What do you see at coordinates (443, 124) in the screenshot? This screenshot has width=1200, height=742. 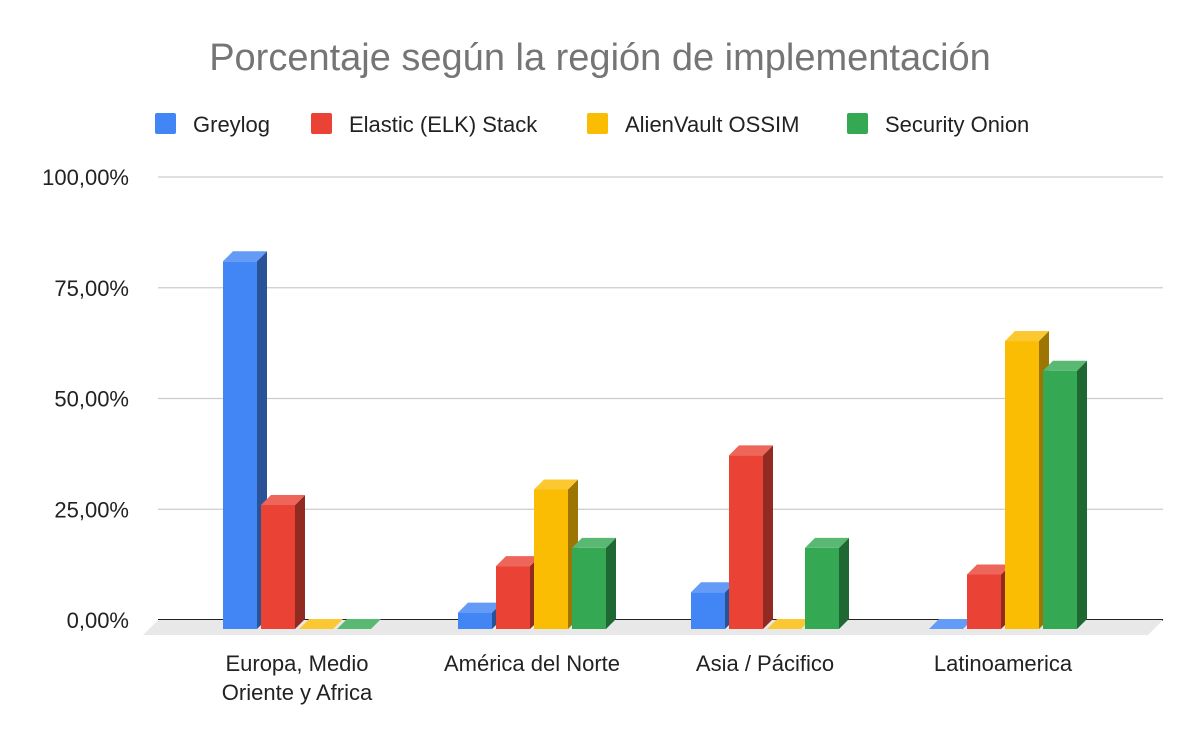 I see `legend-label: Elastic (ELK) Stack` at bounding box center [443, 124].